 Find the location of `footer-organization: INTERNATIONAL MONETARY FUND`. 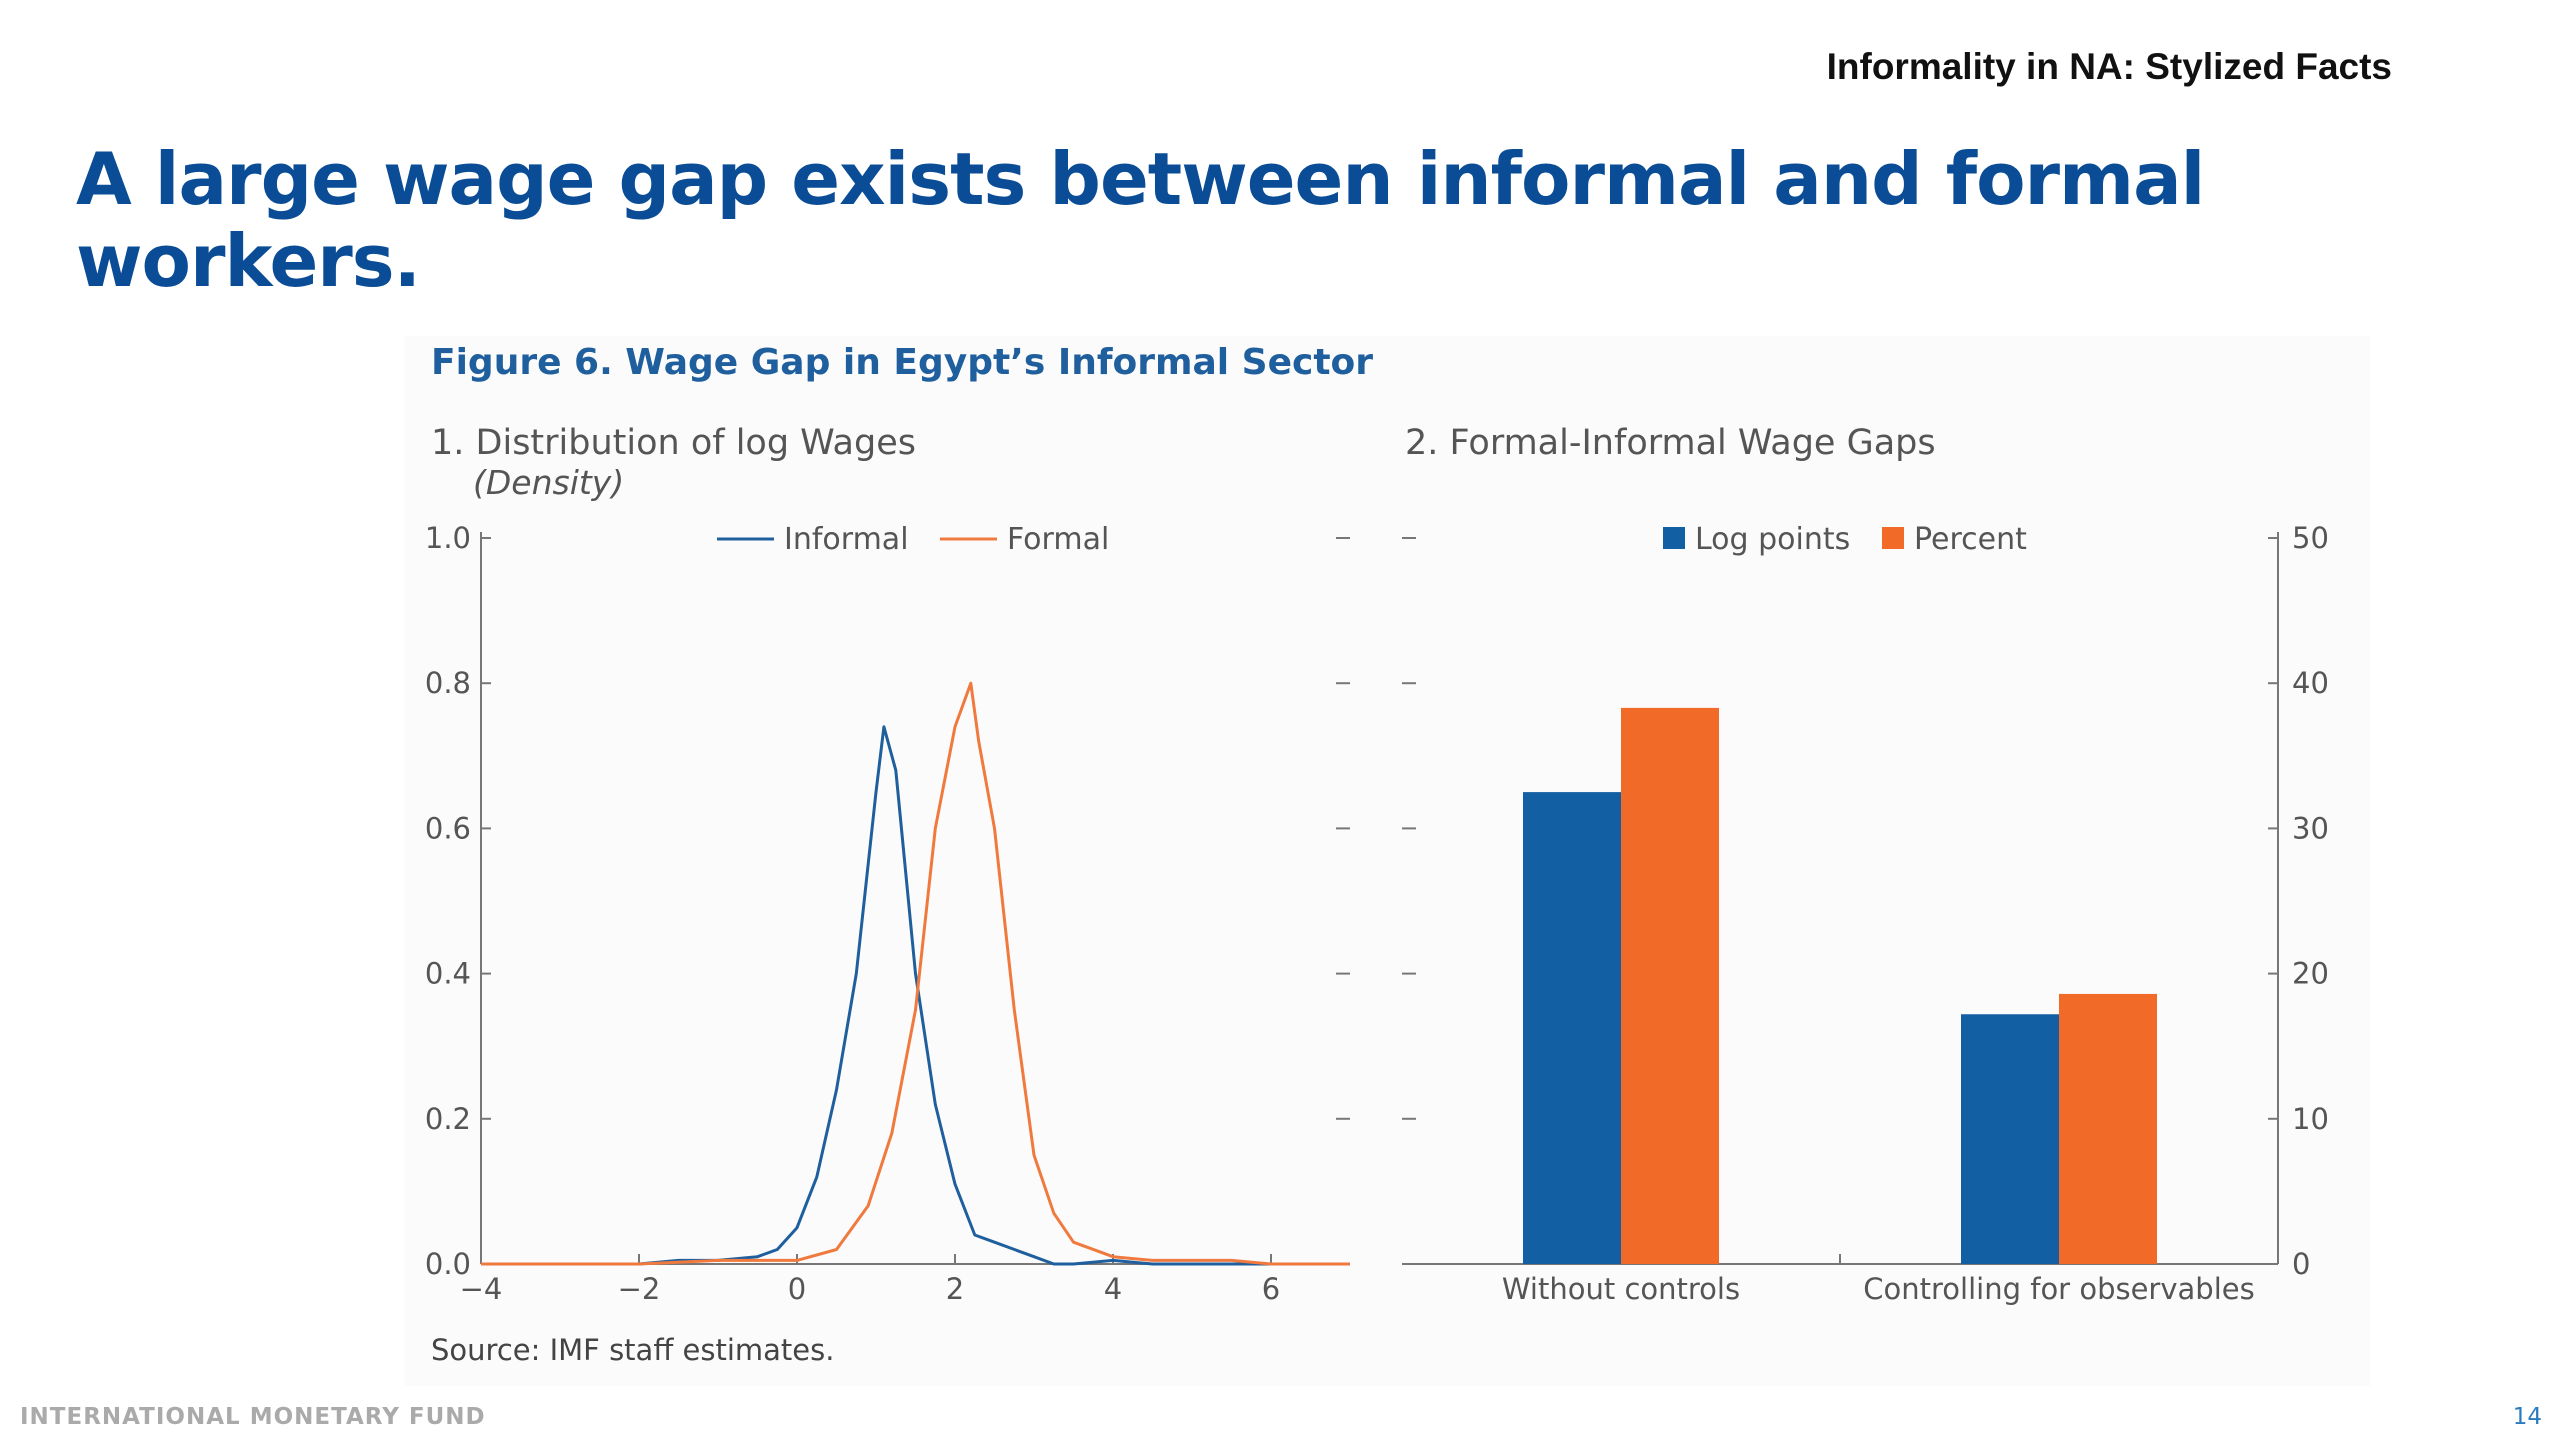

footer-organization: INTERNATIONAL MONETARY FUND is located at coordinates (253, 1417).